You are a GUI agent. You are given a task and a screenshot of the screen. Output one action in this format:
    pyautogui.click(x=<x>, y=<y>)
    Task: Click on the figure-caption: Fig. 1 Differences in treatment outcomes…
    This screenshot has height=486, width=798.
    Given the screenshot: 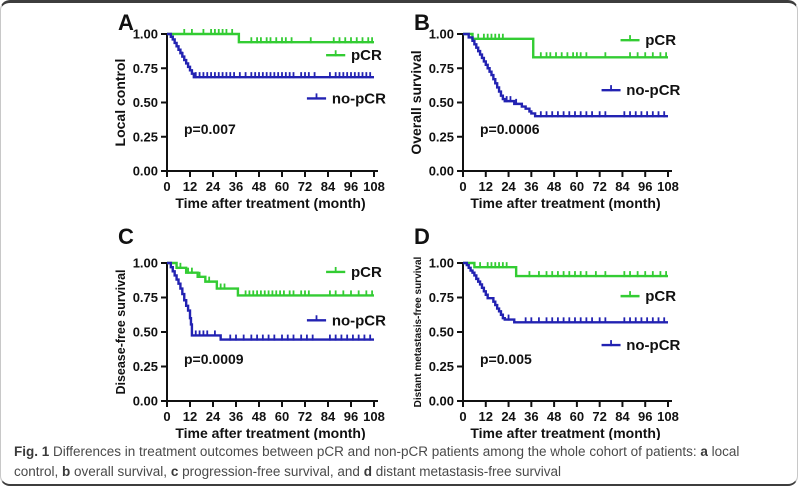 What is the action you would take?
    pyautogui.click(x=399, y=461)
    